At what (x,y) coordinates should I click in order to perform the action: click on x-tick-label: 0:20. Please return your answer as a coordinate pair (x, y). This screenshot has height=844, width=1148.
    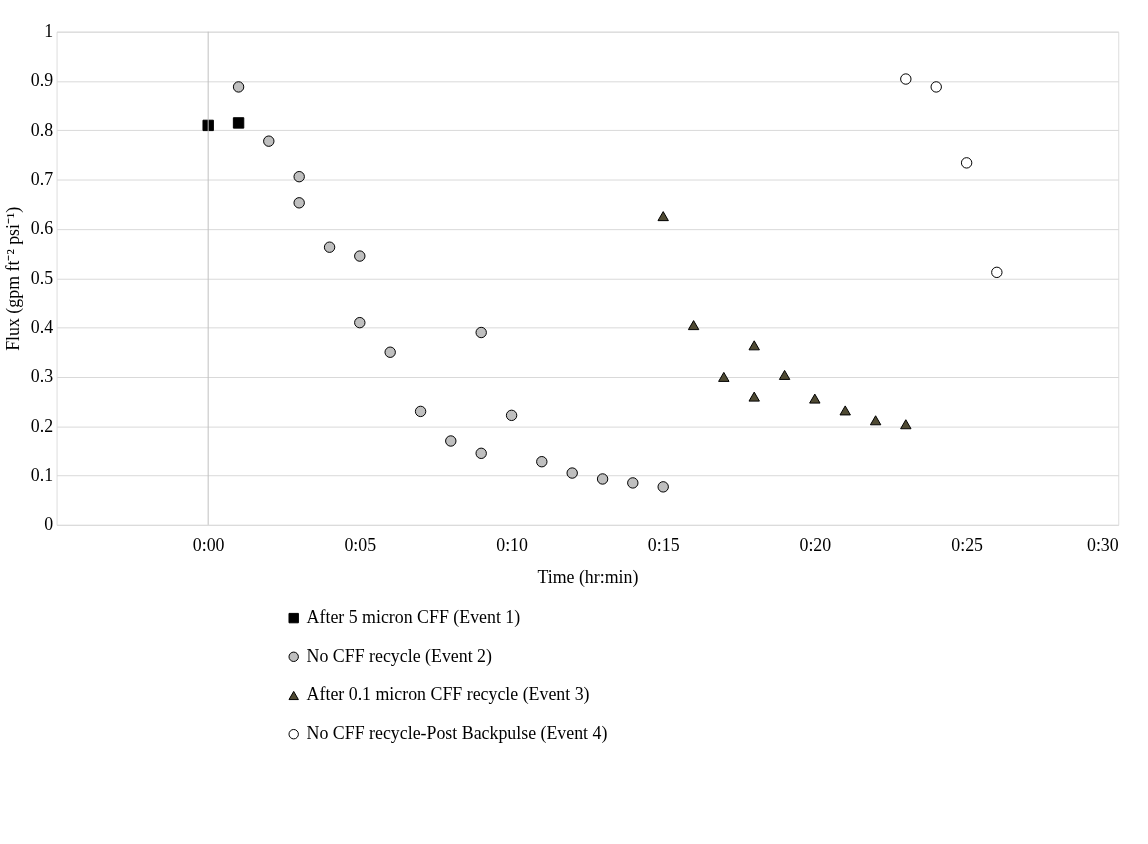
    Looking at the image, I should click on (815, 545).